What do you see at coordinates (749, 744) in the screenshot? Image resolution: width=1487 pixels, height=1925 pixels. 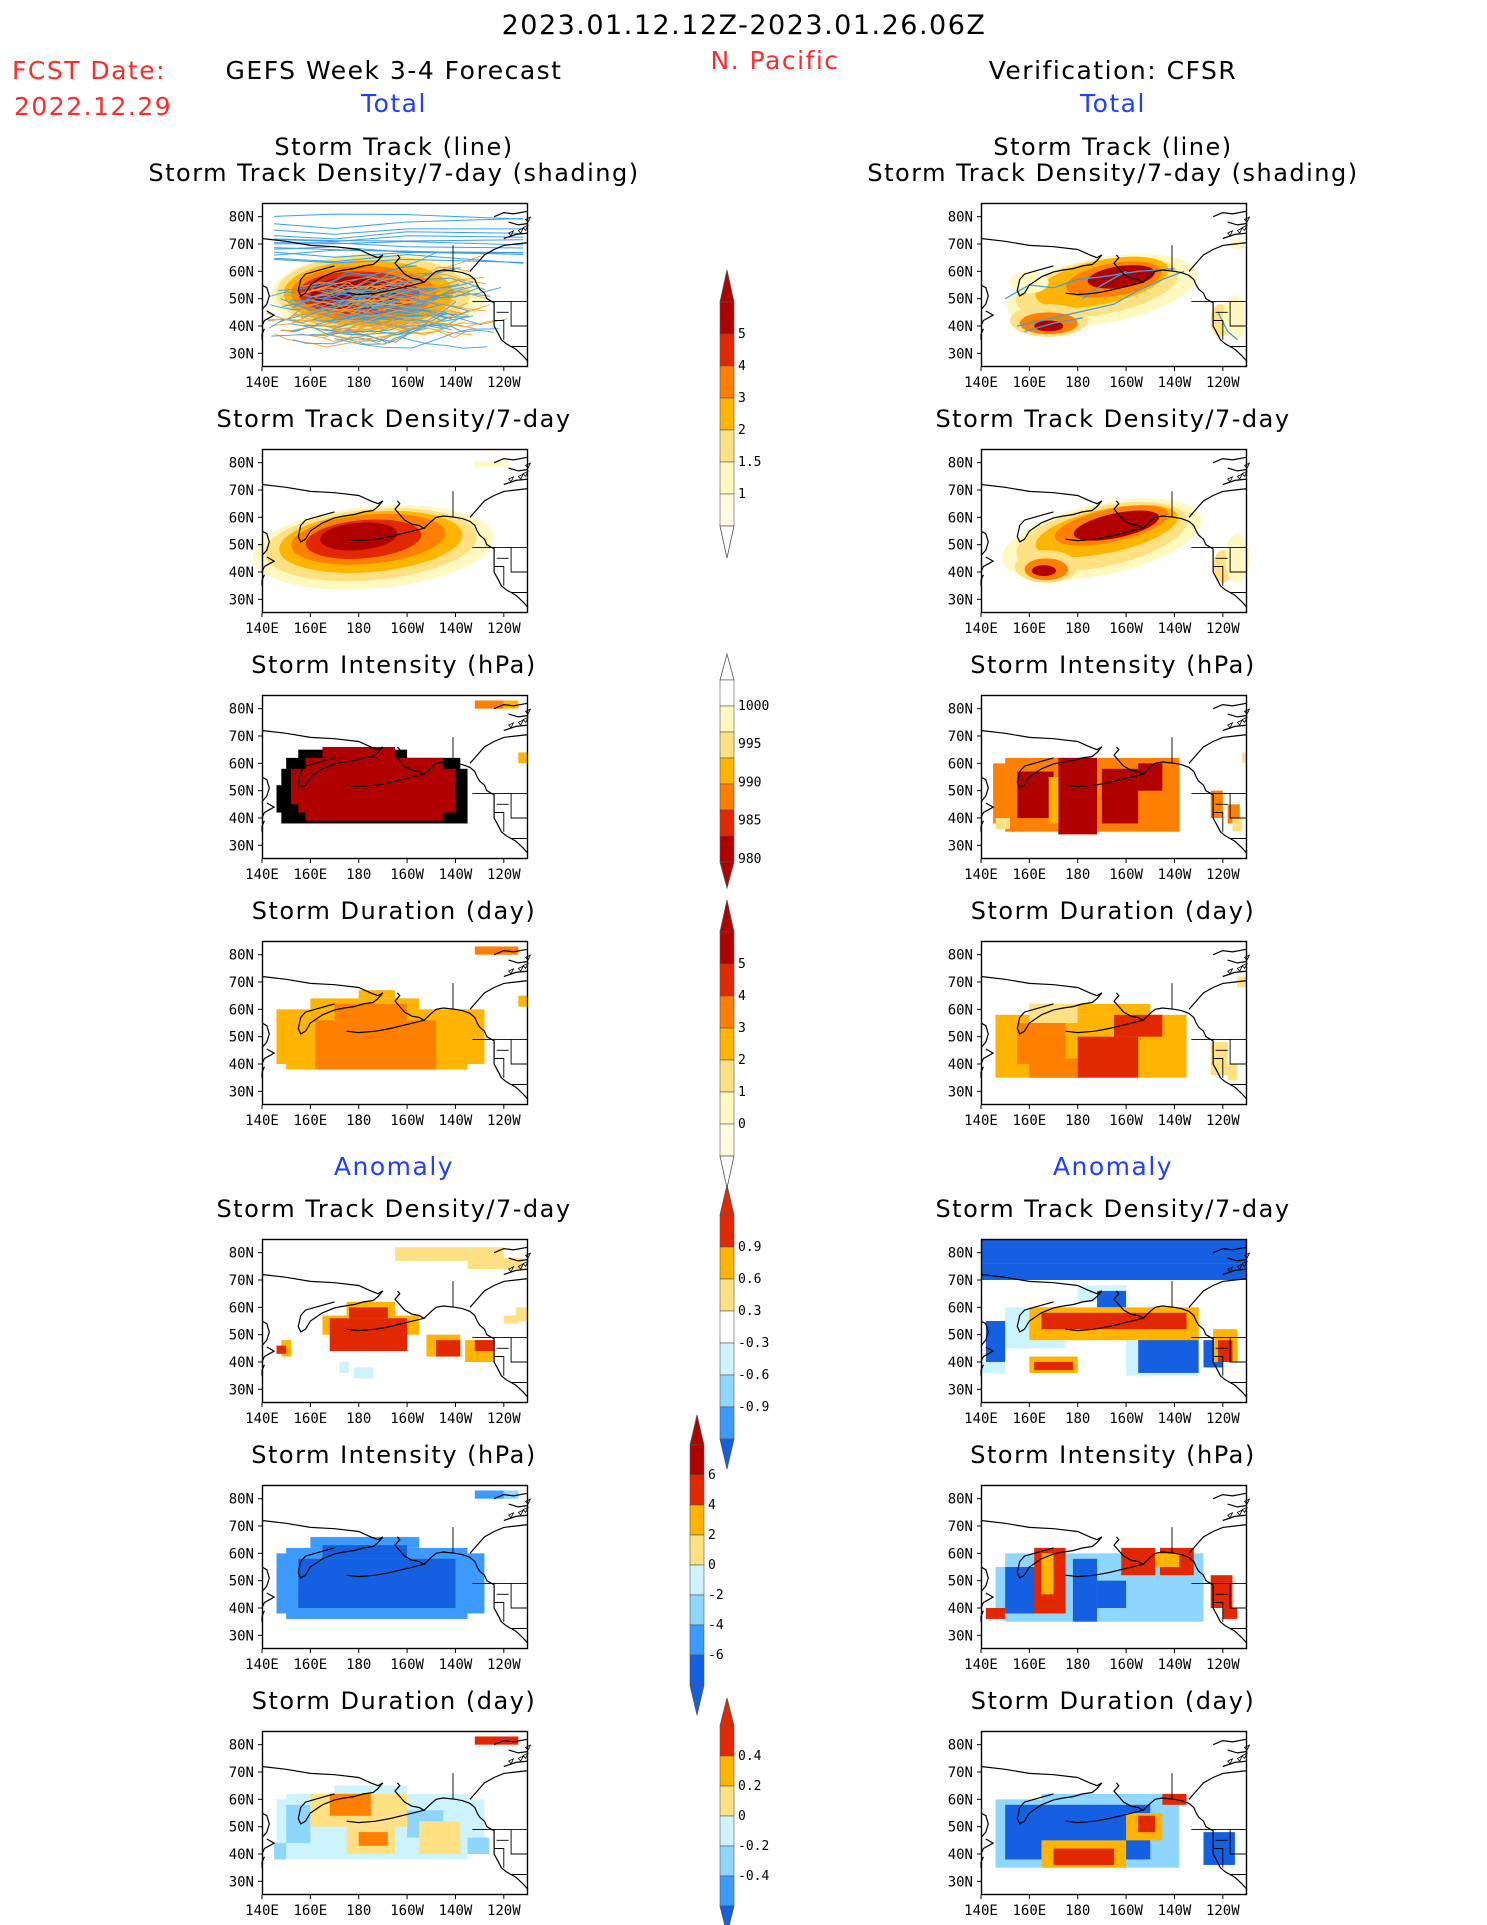 I see `colorbar-tick-label: 995` at bounding box center [749, 744].